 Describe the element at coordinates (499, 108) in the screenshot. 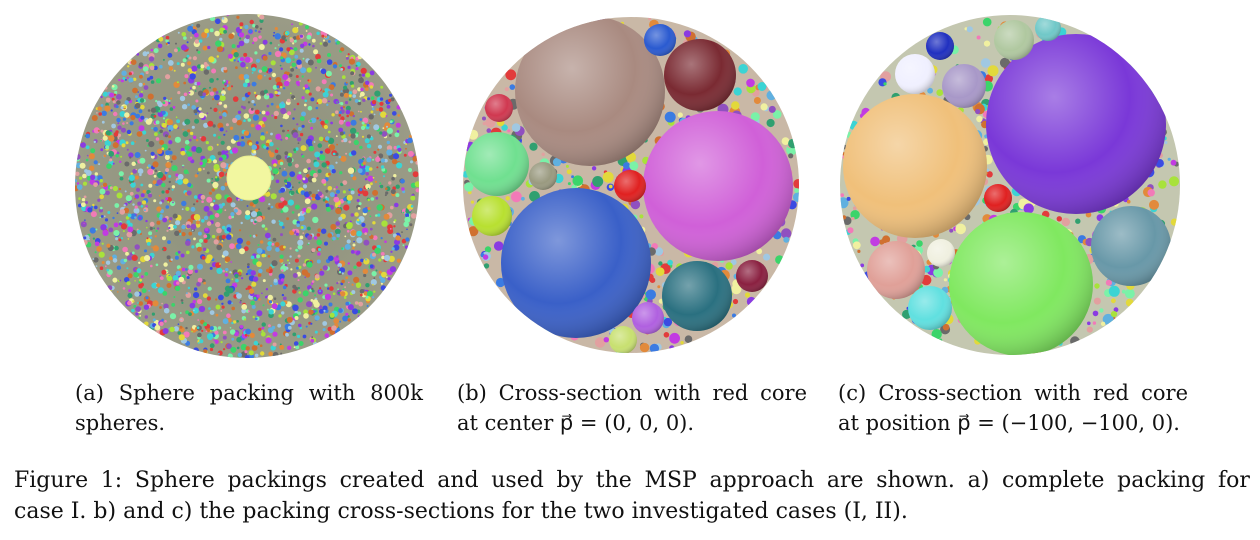

I see `large-sphere` at that location.